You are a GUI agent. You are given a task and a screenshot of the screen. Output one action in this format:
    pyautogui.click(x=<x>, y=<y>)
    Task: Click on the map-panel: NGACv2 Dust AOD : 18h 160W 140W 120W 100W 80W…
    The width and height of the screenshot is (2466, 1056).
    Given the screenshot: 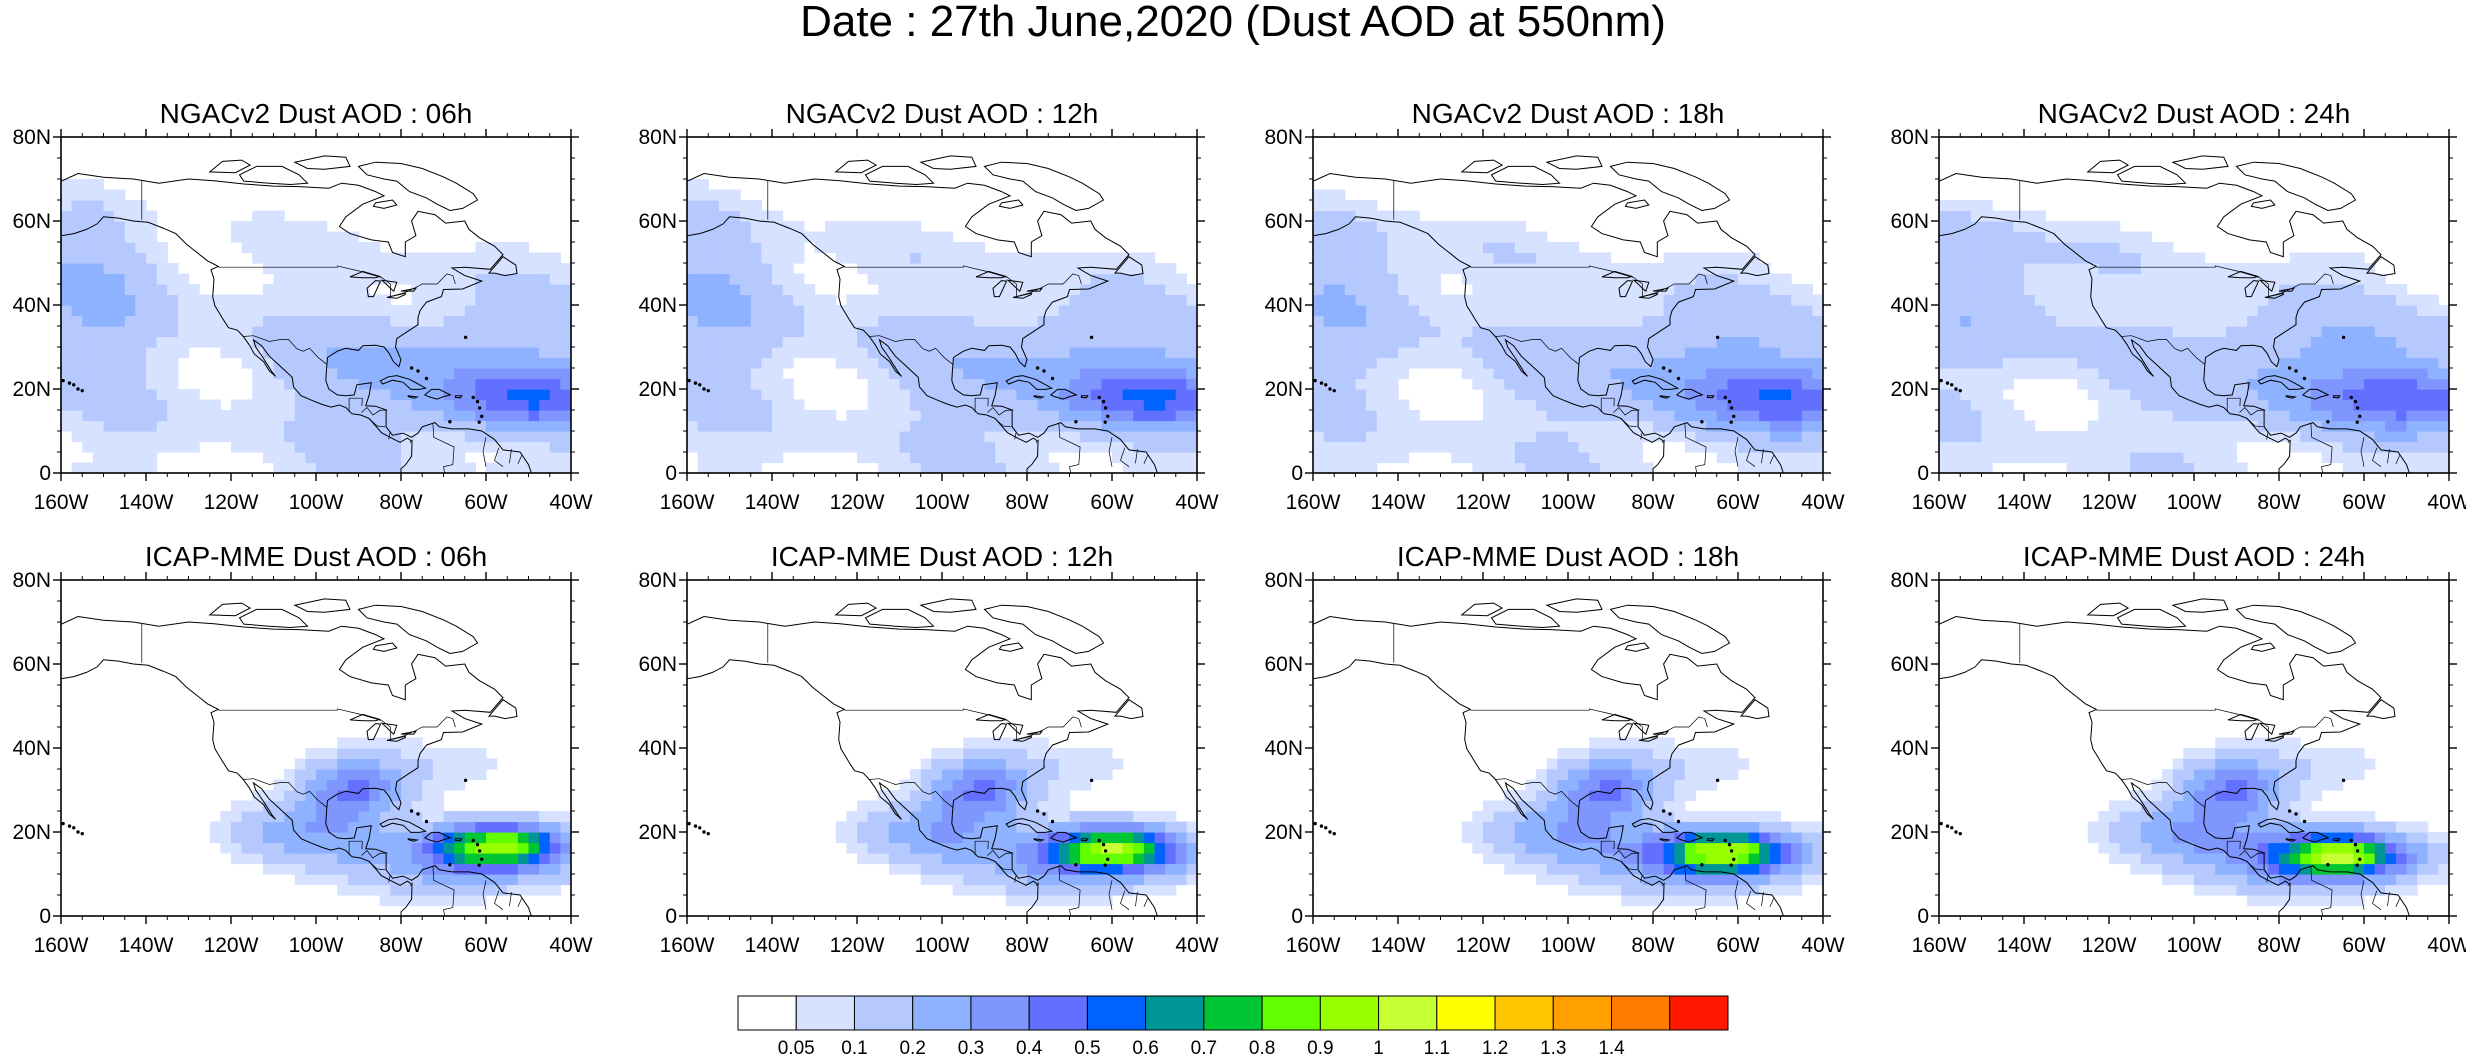 What is the action you would take?
    pyautogui.click(x=1554, y=306)
    